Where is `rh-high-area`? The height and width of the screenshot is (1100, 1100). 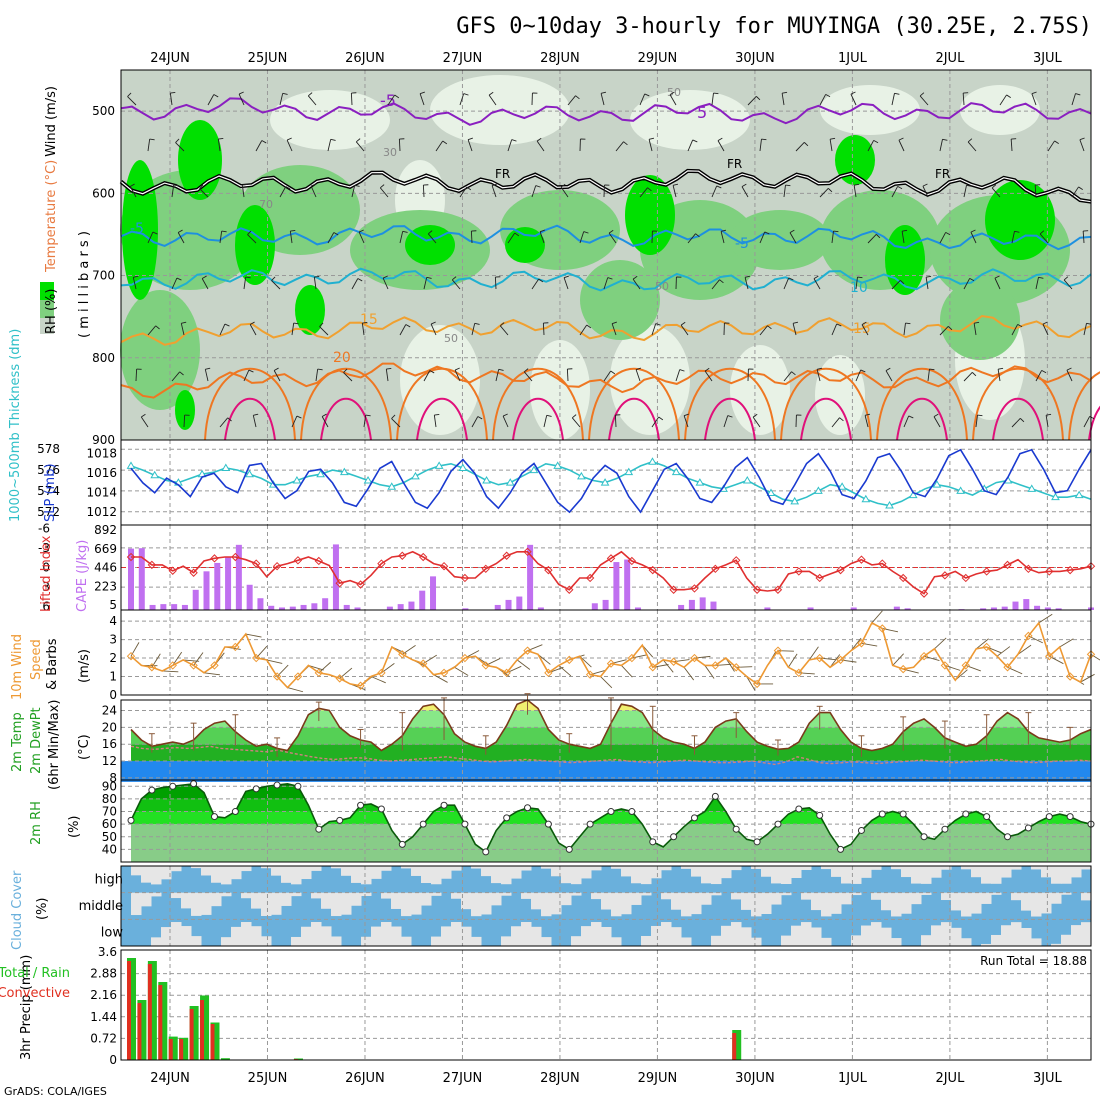 rh-high-area is located at coordinates (650, 215).